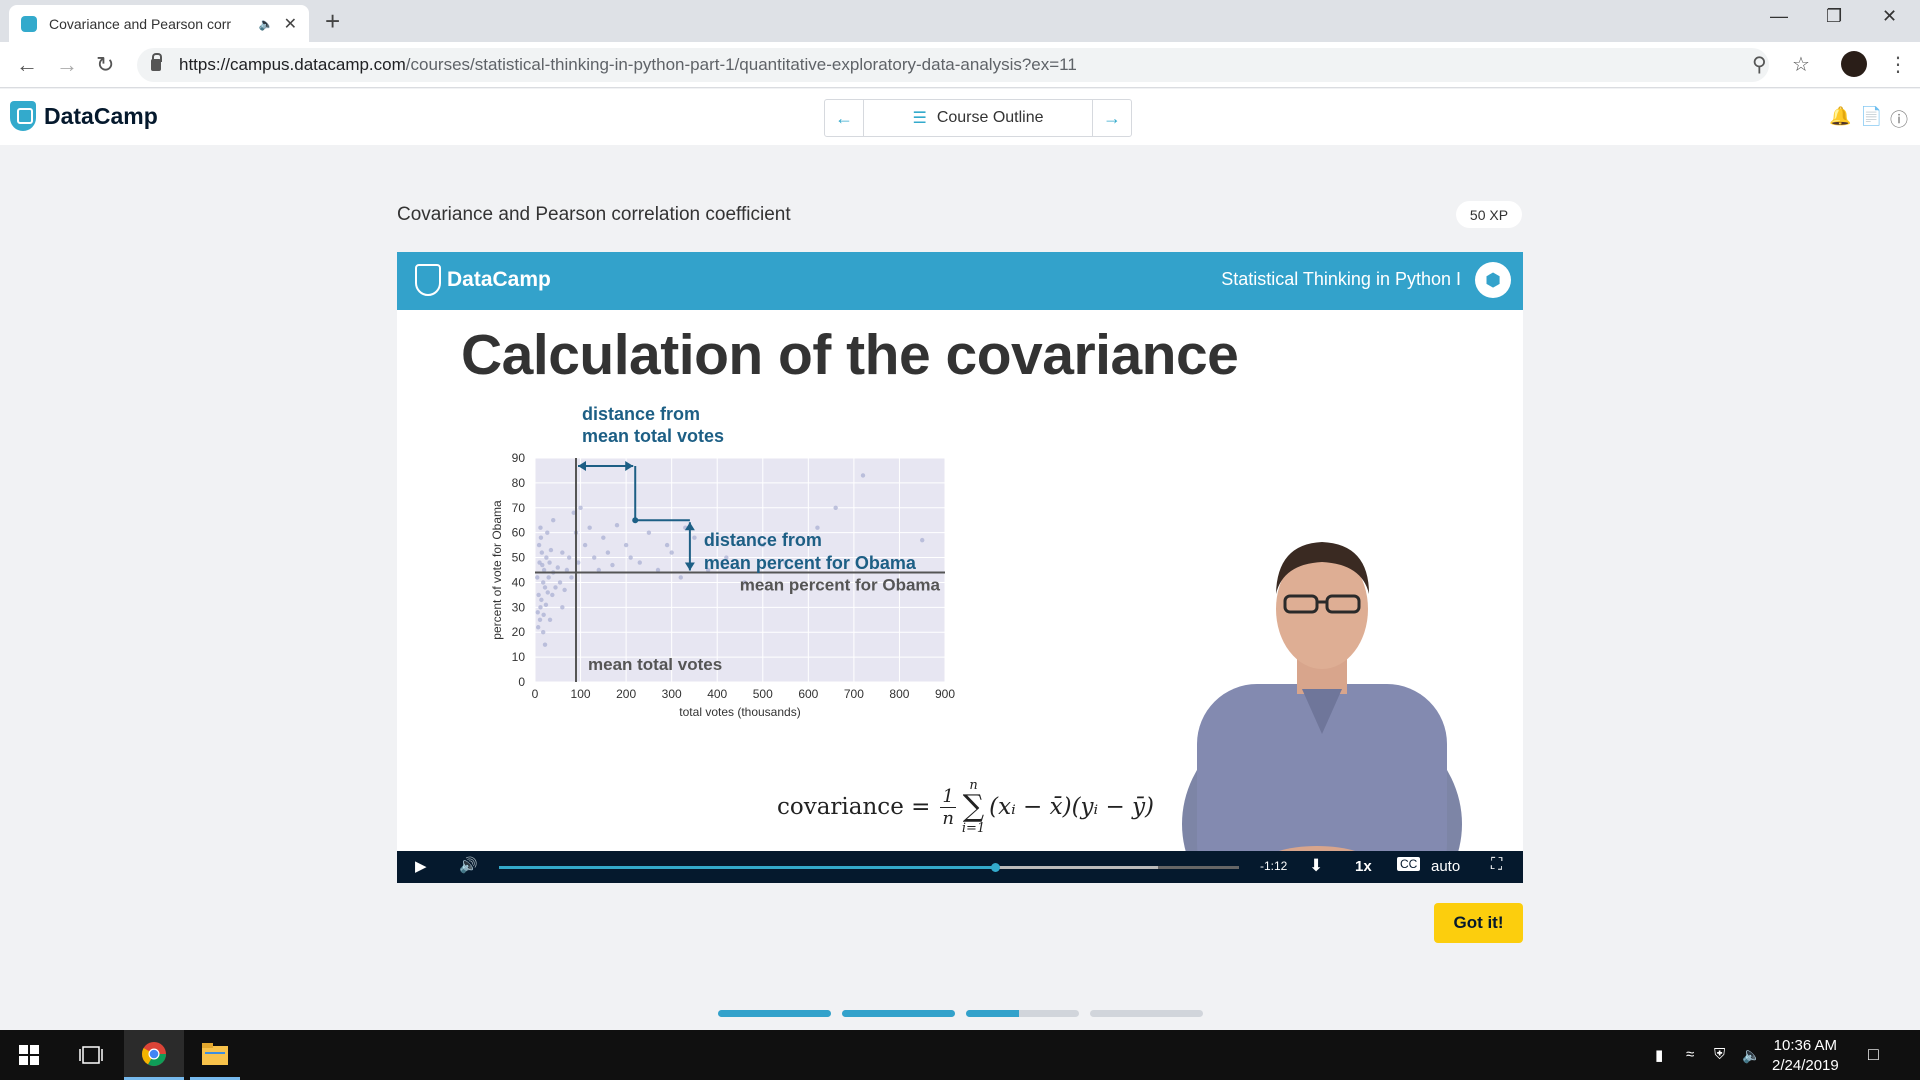 This screenshot has height=1080, width=1920. I want to click on x-tick-label: 0, so click(535, 694).